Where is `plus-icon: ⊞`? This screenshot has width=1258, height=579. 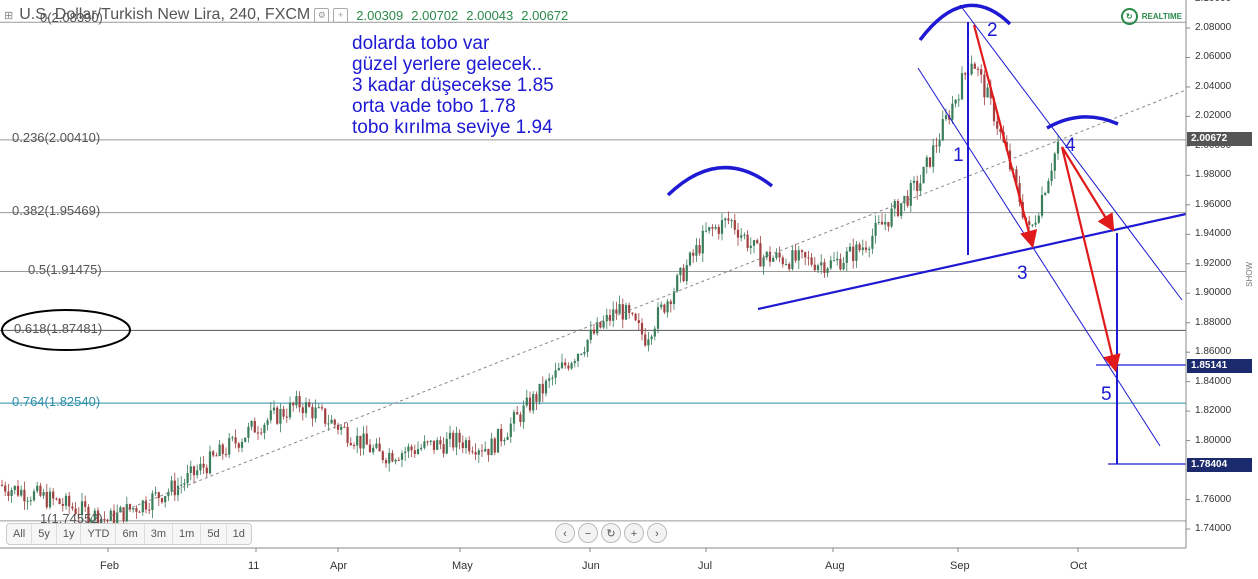 plus-icon: ⊞ is located at coordinates (9, 15).